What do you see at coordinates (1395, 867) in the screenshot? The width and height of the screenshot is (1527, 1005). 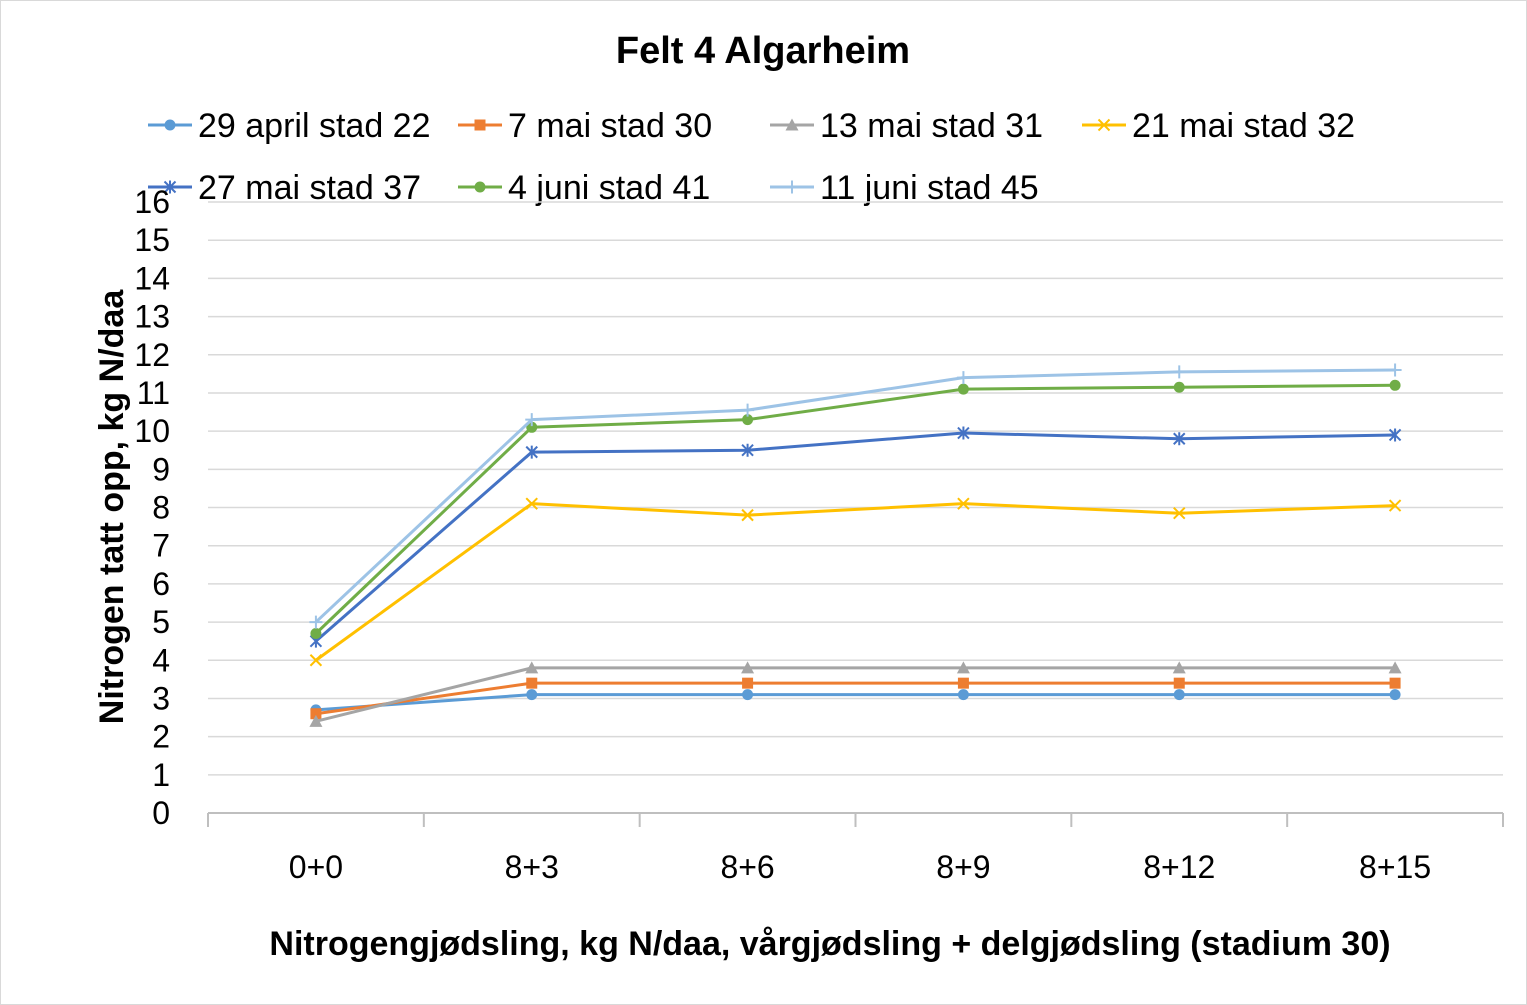 I see `x-tick-label: 8+15` at bounding box center [1395, 867].